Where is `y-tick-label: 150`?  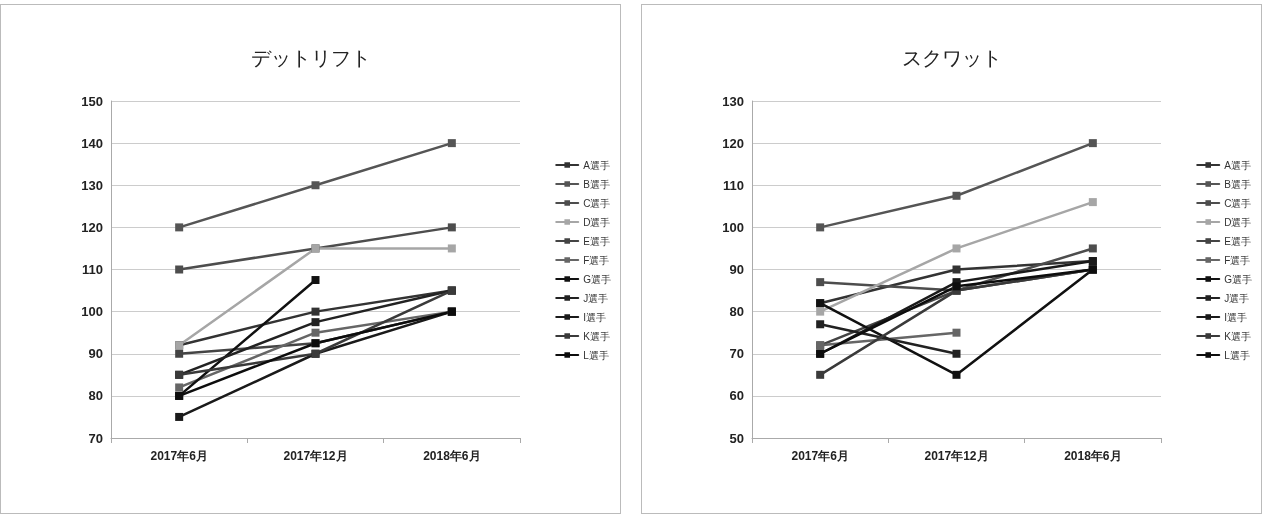 y-tick-label: 150 is located at coordinates (92, 101).